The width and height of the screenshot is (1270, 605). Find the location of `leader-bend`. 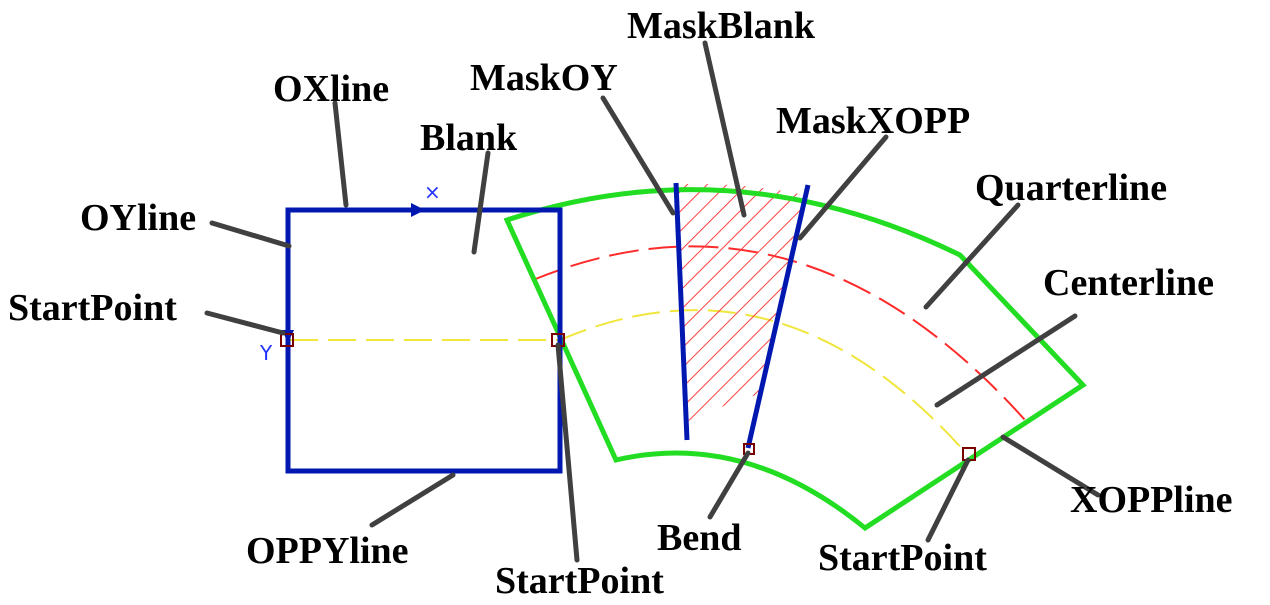

leader-bend is located at coordinates (729, 485).